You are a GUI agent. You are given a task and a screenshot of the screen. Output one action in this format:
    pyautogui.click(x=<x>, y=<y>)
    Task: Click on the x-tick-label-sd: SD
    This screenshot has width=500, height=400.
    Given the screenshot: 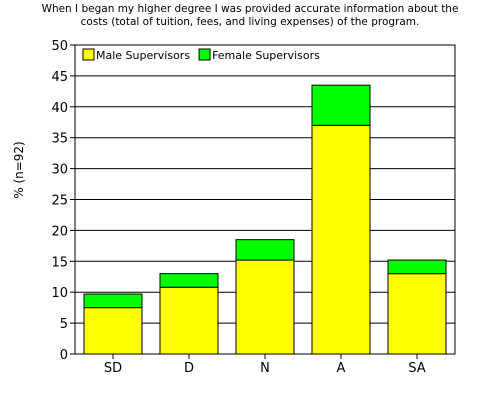 What is the action you would take?
    pyautogui.click(x=113, y=368)
    